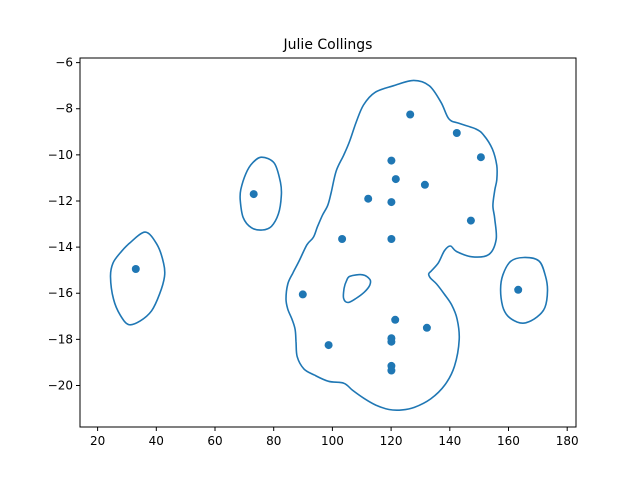  What do you see at coordinates (64, 224) in the screenshot?
I see `y-axis: −20 −18 −16 −14 −12 −10 −8 −6` at bounding box center [64, 224].